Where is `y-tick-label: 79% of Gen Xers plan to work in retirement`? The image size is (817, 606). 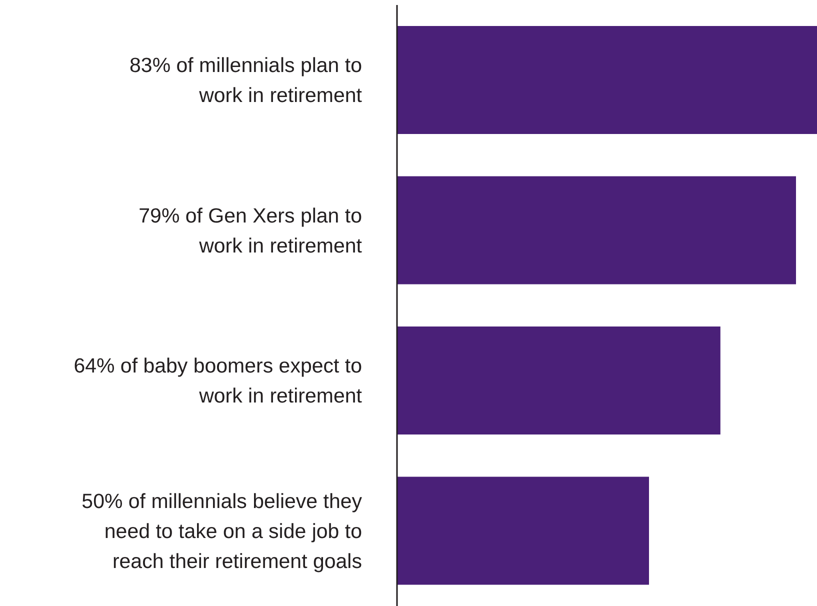
y-tick-label: 79% of Gen Xers plan to work in retirement is located at coordinates (250, 230).